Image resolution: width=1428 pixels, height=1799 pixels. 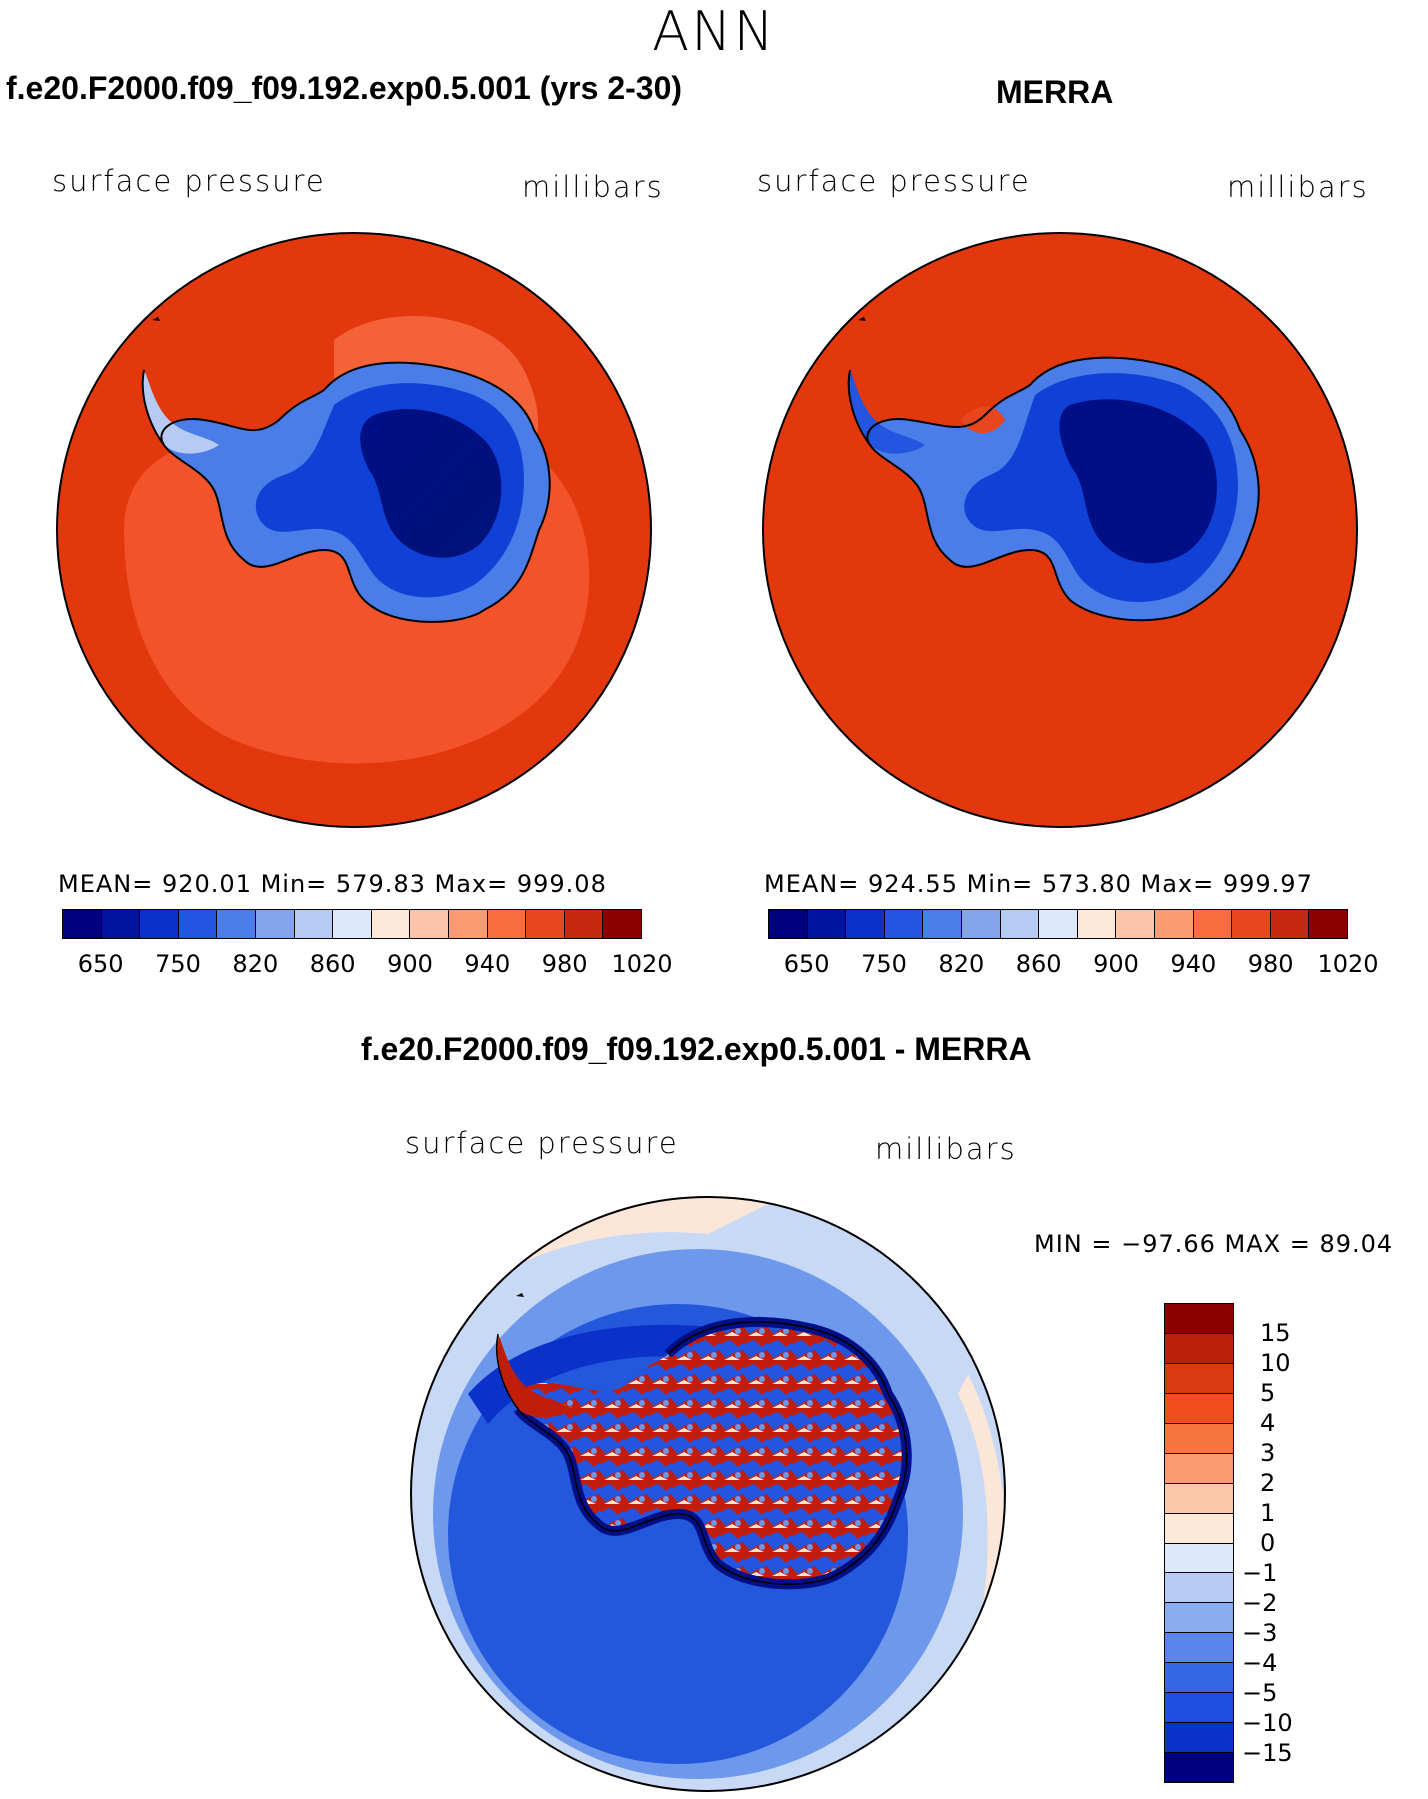 What do you see at coordinates (1268, 1393) in the screenshot?
I see `colorbar-tick-label: 5` at bounding box center [1268, 1393].